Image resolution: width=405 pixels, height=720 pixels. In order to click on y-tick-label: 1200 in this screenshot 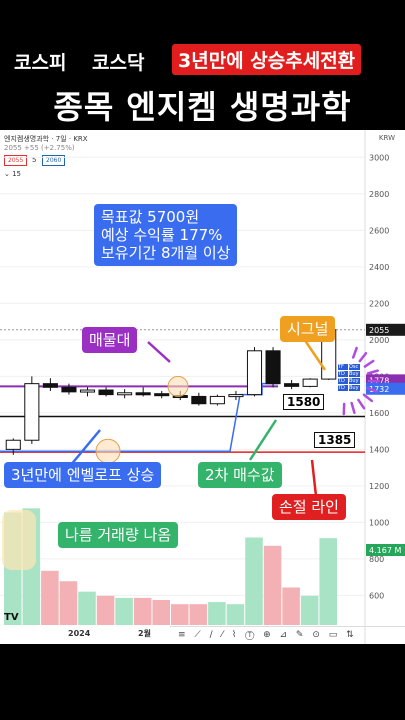, I will do `click(379, 486)`.